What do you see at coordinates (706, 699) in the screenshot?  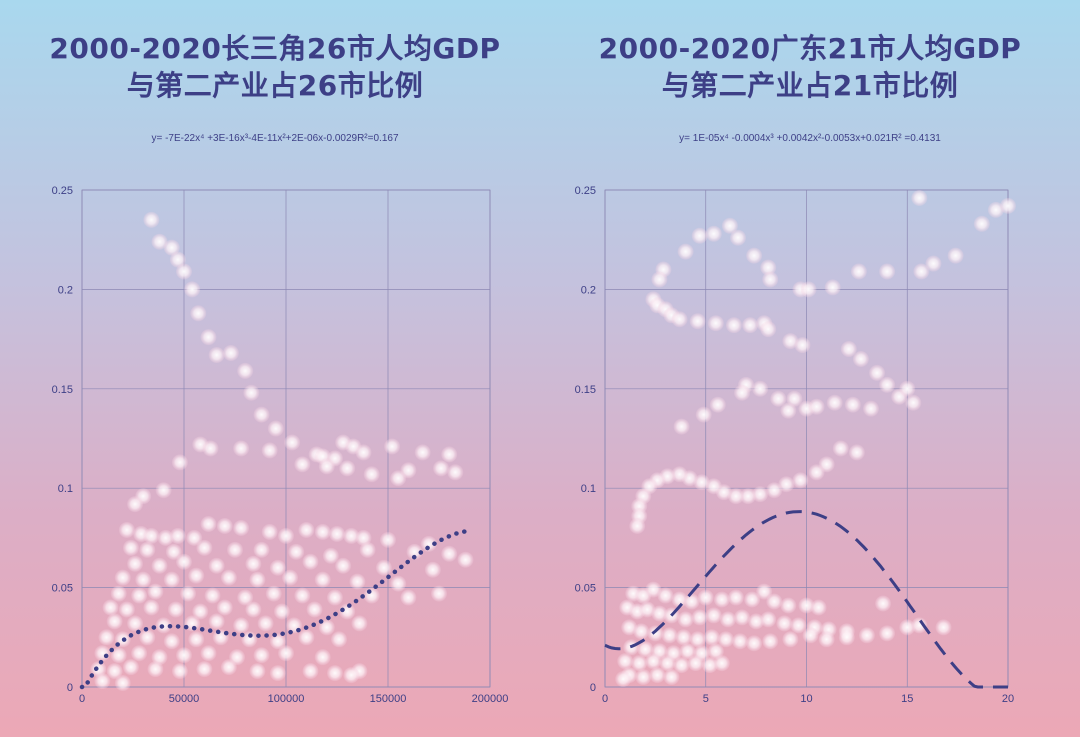 I see `x-tick-label: 5` at bounding box center [706, 699].